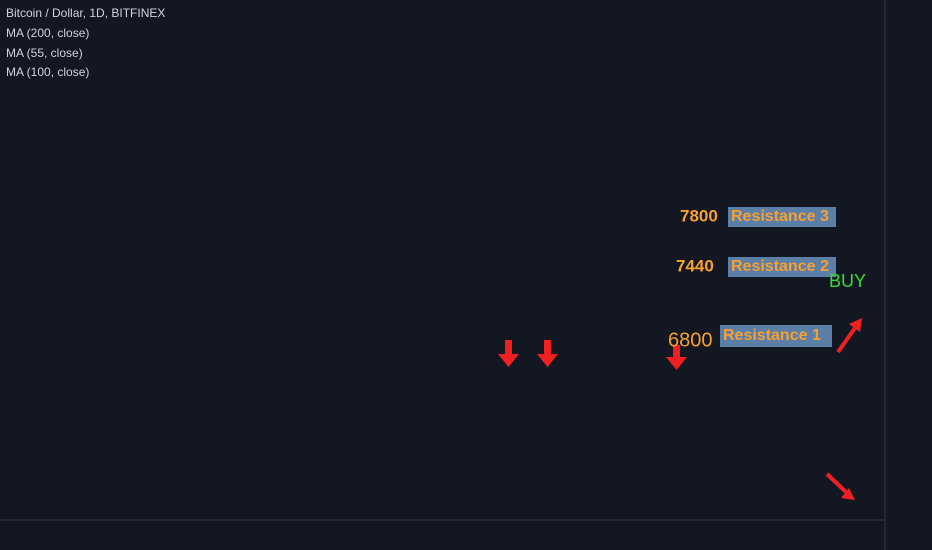 The width and height of the screenshot is (932, 550). What do you see at coordinates (855, 325) in the screenshot?
I see `up-arrow-head` at bounding box center [855, 325].